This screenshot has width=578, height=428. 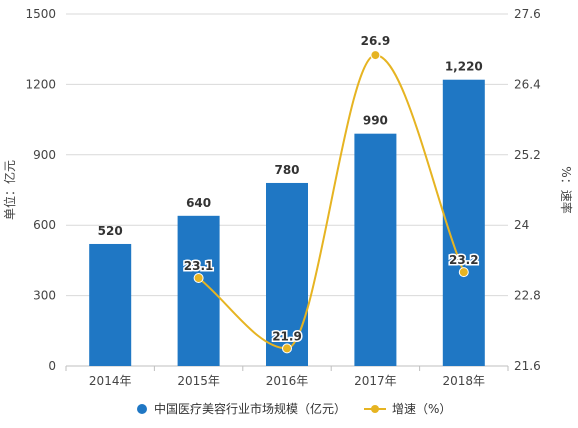 What do you see at coordinates (527, 296) in the screenshot?
I see `y-tick-label-right: 22.8` at bounding box center [527, 296].